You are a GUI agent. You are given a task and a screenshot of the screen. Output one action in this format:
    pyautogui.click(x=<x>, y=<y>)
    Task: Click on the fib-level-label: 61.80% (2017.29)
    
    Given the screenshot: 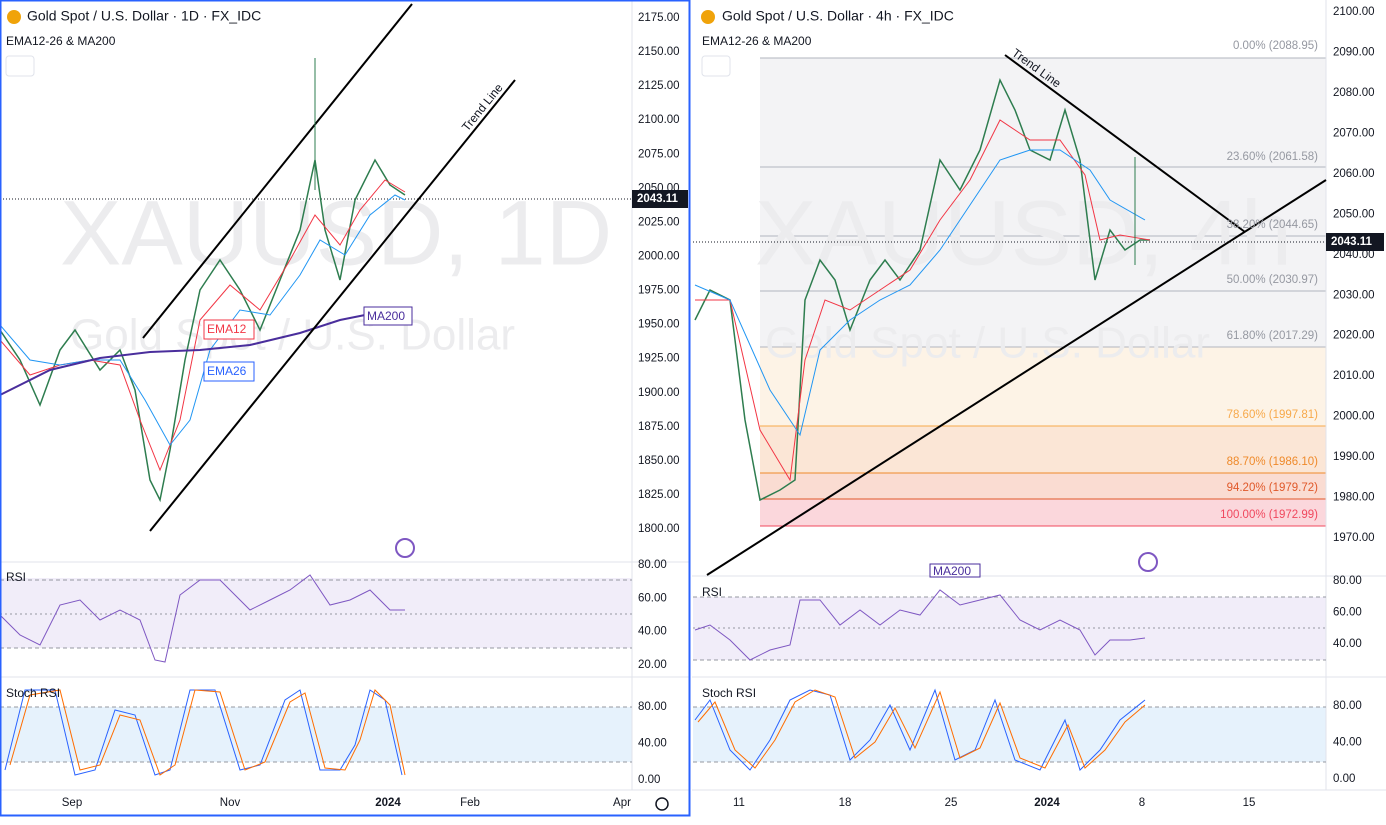 What is the action you would take?
    pyautogui.click(x=1273, y=336)
    